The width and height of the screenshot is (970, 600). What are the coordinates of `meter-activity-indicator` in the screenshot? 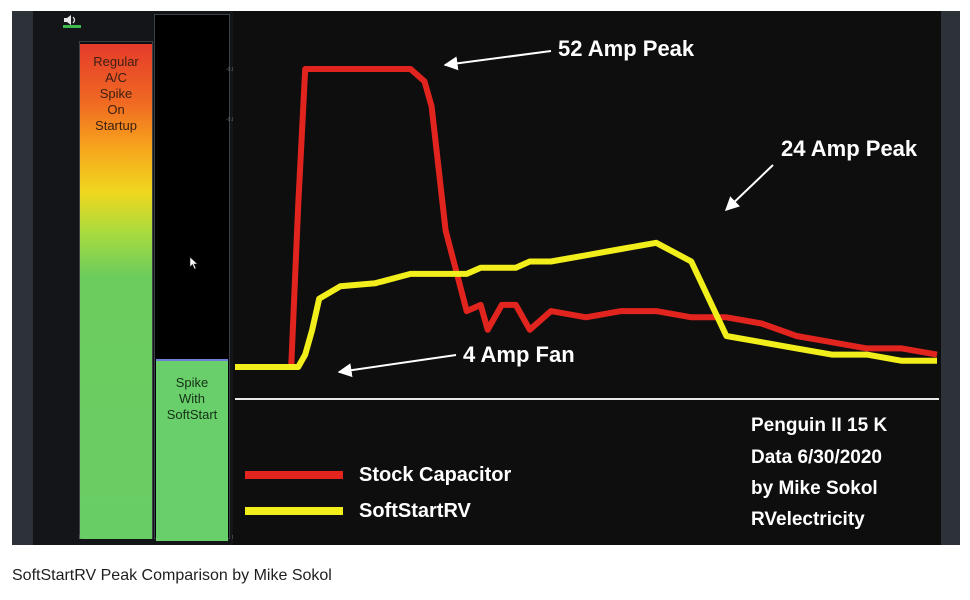 It's located at (72, 26).